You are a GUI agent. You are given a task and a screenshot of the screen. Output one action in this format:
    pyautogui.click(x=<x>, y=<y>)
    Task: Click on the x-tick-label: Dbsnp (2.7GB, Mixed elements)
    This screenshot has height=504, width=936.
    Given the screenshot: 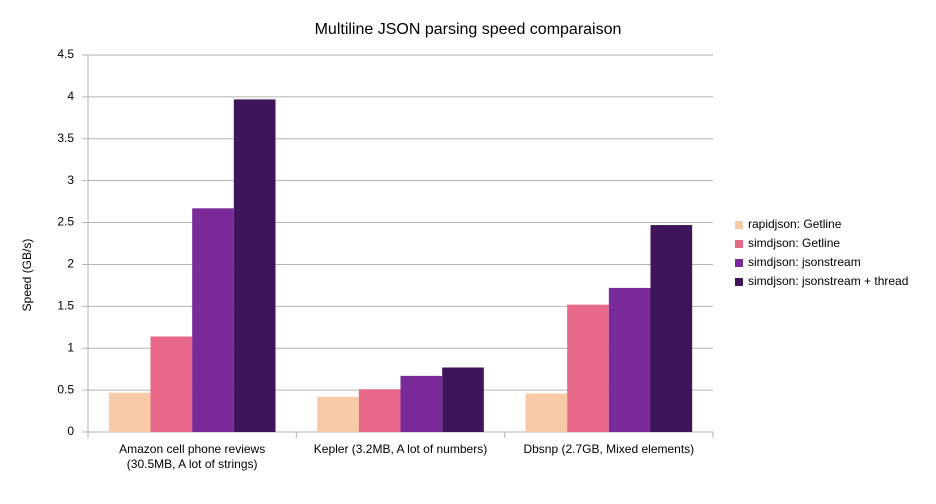 What is the action you would take?
    pyautogui.click(x=609, y=449)
    